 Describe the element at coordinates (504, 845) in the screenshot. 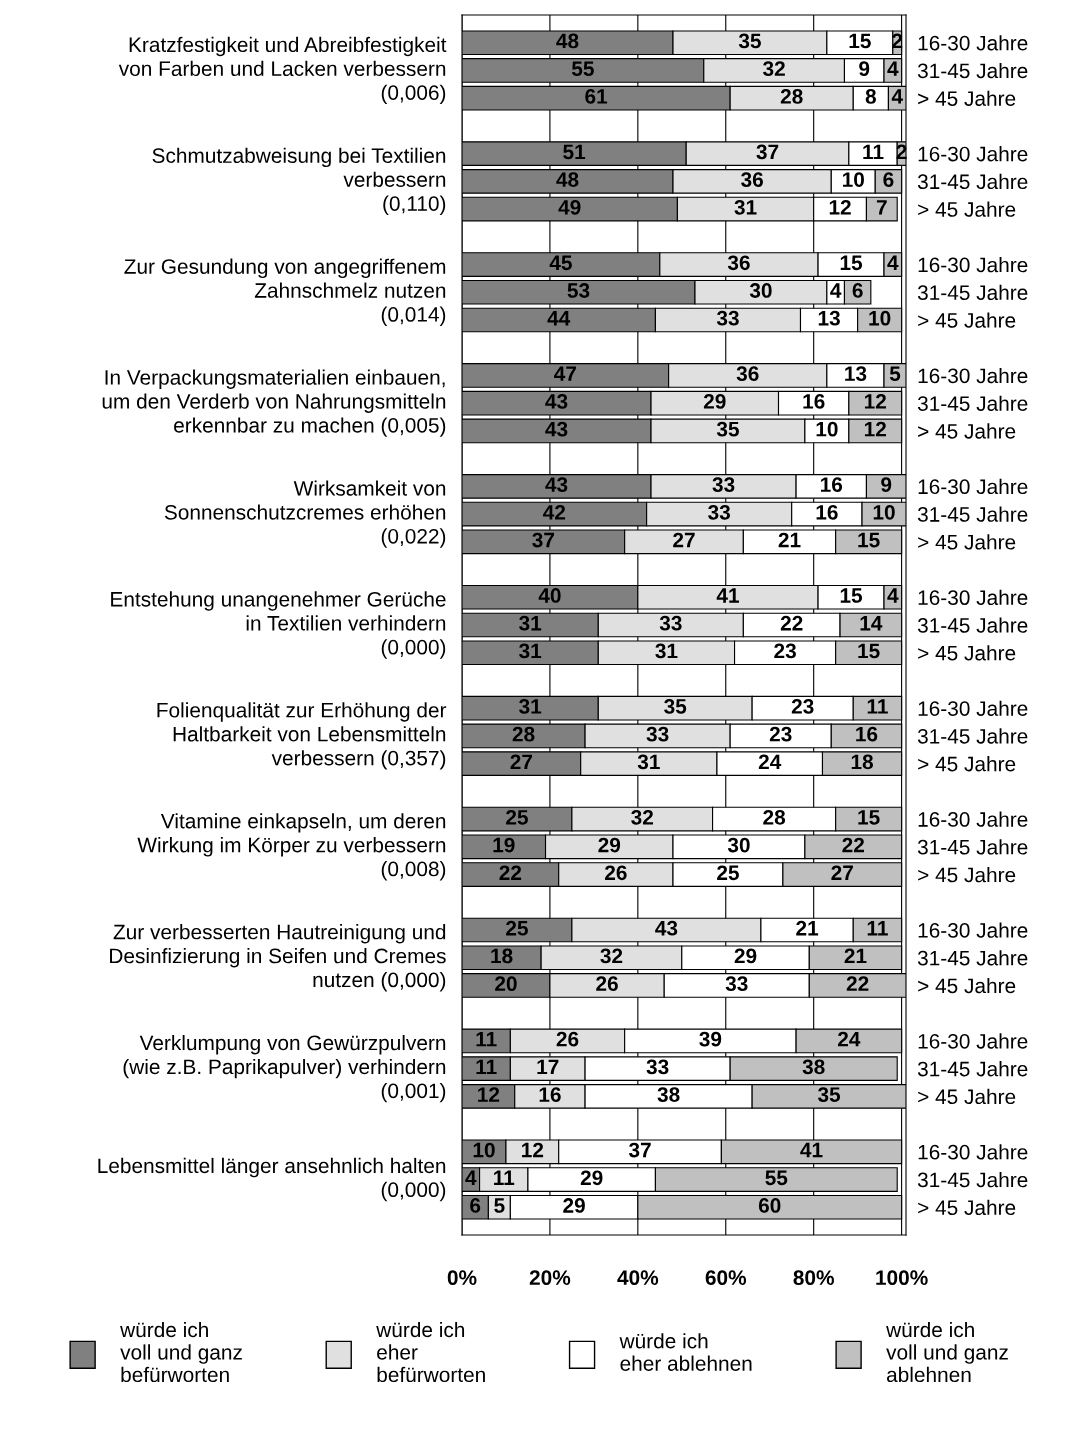

I see `data-label: 19` at that location.